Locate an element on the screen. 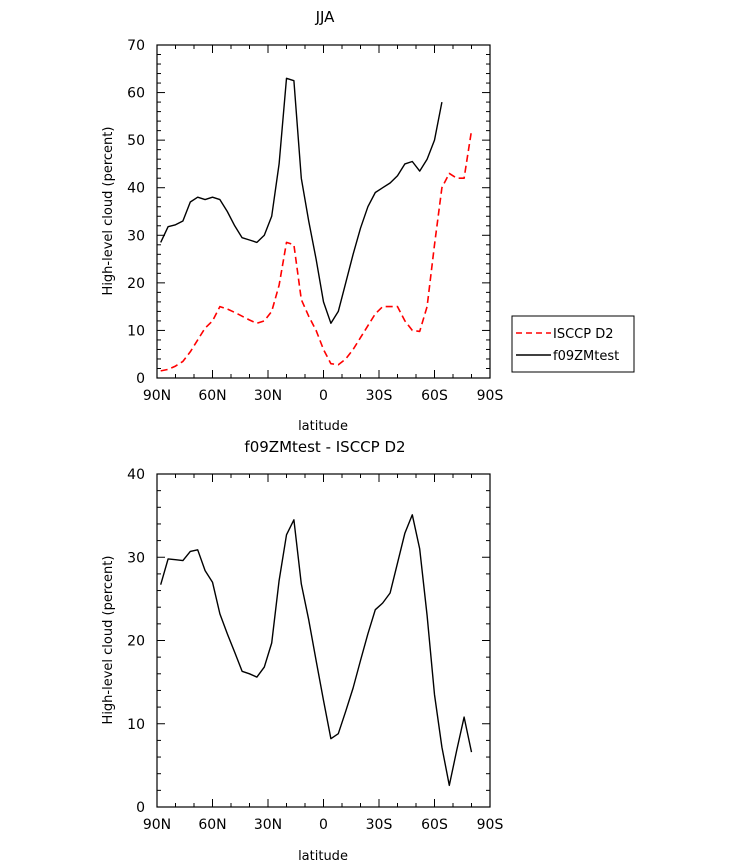 This screenshot has width=733, height=866. y-tick-label: 70 is located at coordinates (136, 46).